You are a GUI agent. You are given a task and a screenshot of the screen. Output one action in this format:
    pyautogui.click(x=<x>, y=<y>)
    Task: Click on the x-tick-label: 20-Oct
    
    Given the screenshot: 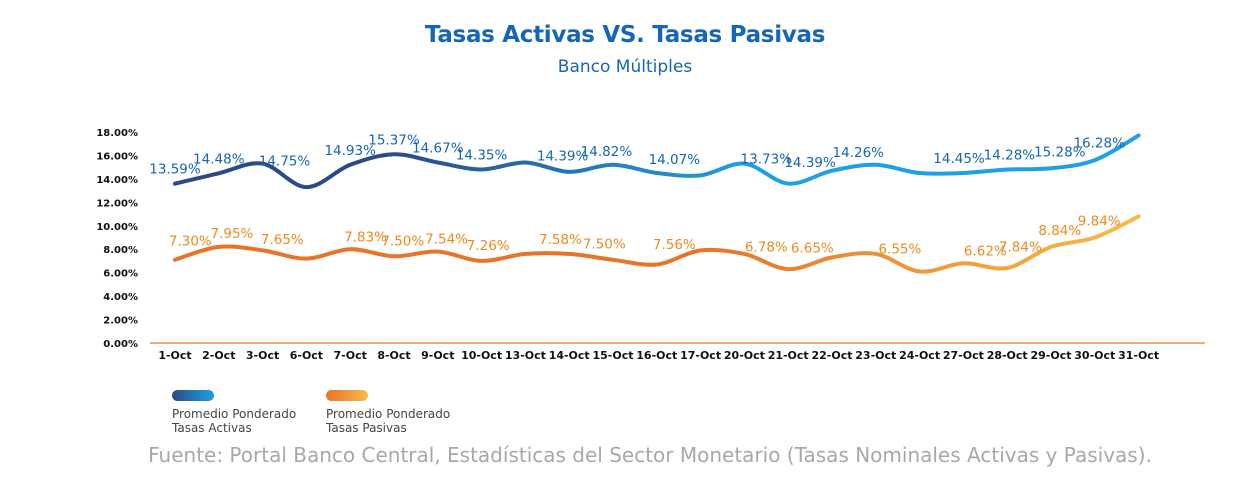 What is the action you would take?
    pyautogui.click(x=744, y=355)
    